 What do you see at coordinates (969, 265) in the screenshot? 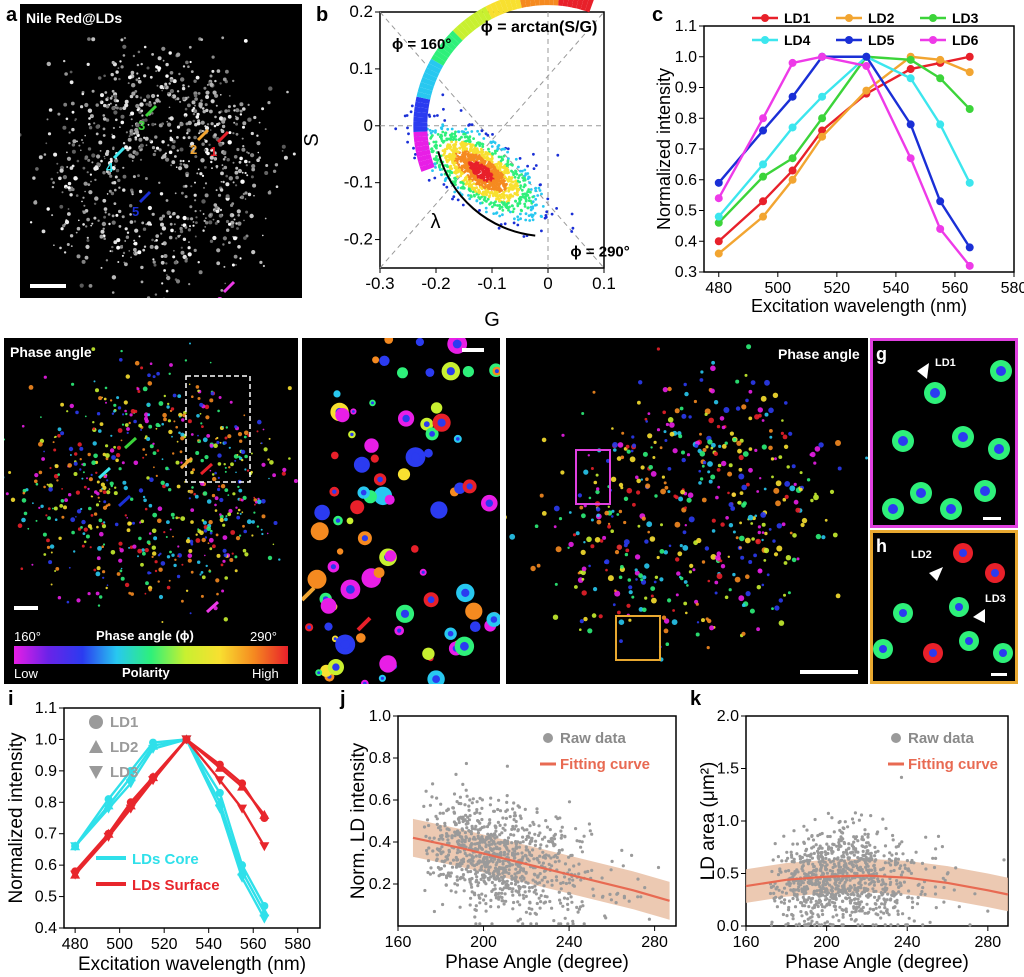
I see `data-point-LD6` at bounding box center [969, 265].